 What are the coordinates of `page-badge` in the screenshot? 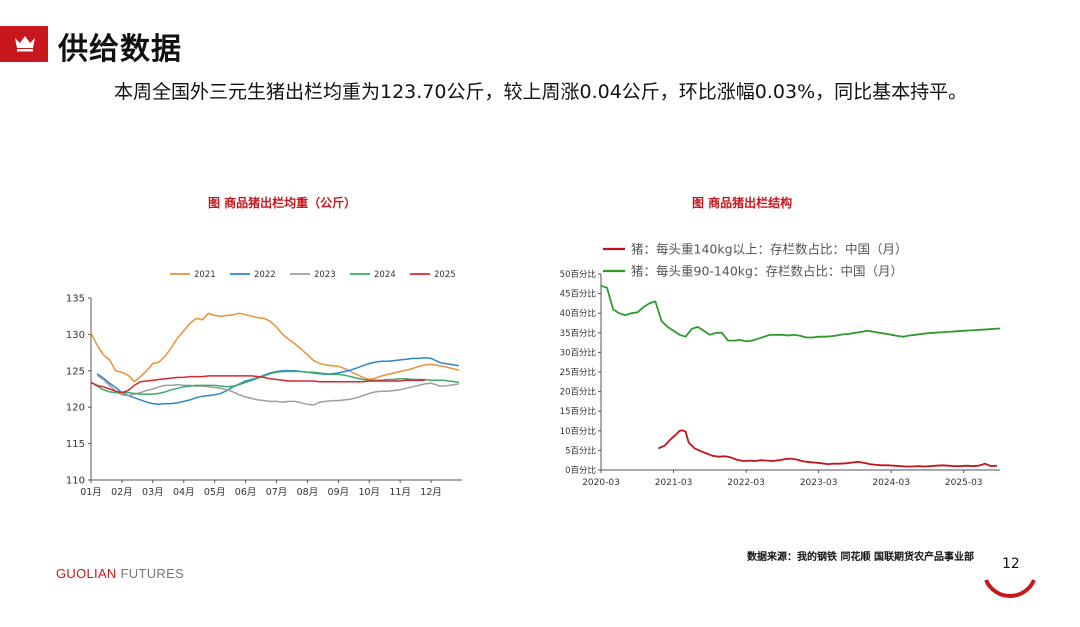 It's located at (1010, 588).